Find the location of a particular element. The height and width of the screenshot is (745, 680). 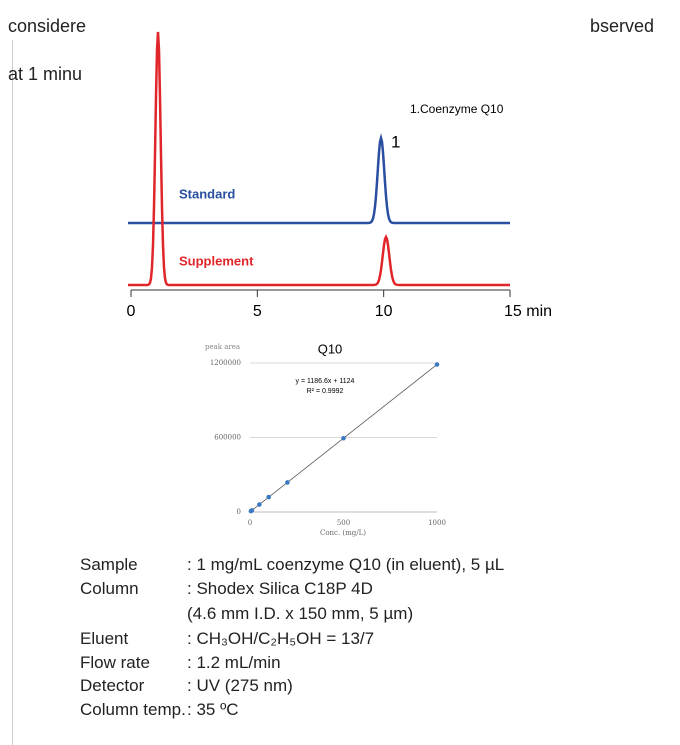

y-tick-label: 1200000 is located at coordinates (225, 363).